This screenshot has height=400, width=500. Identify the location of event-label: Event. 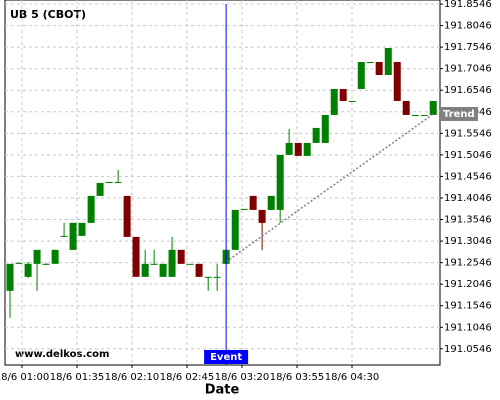
(226, 357).